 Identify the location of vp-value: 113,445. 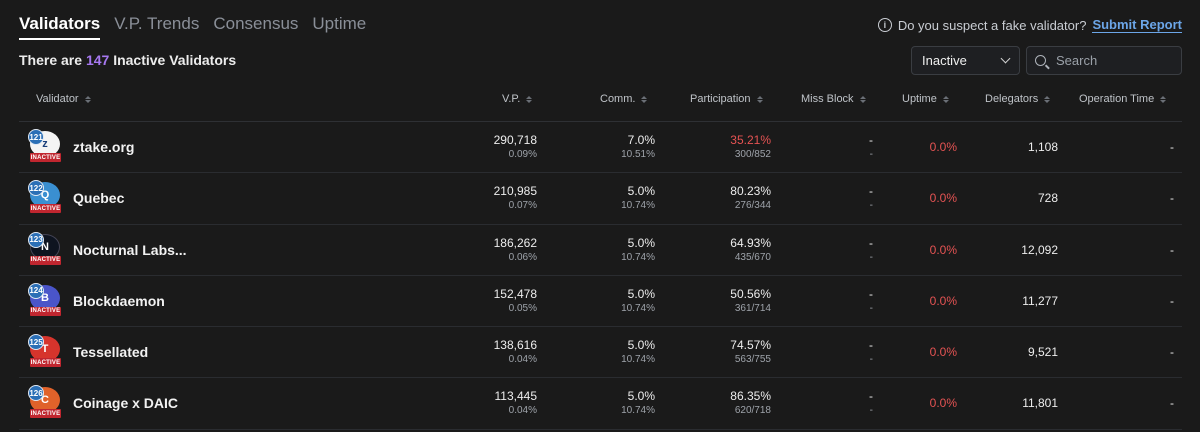
(516, 396).